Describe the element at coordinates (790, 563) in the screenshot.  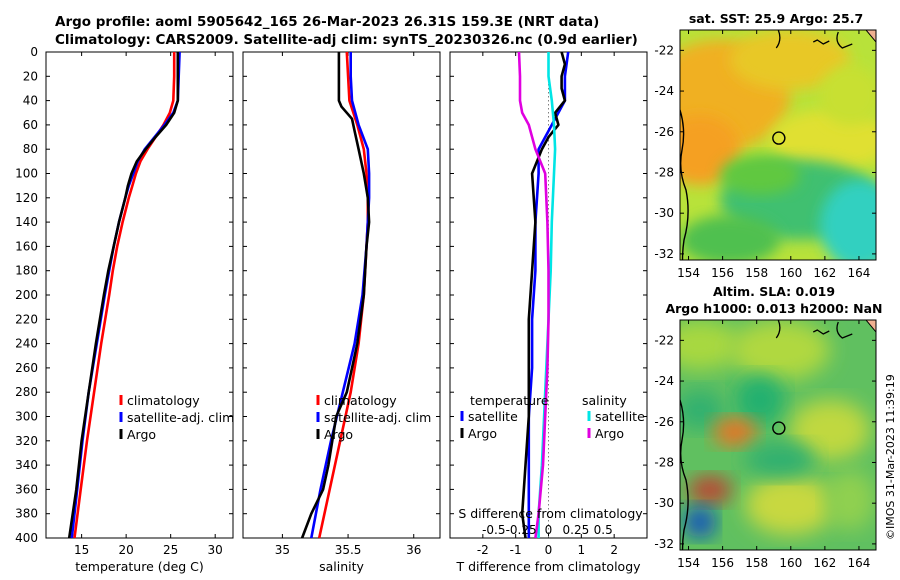
I see `x-tick-label: 160` at that location.